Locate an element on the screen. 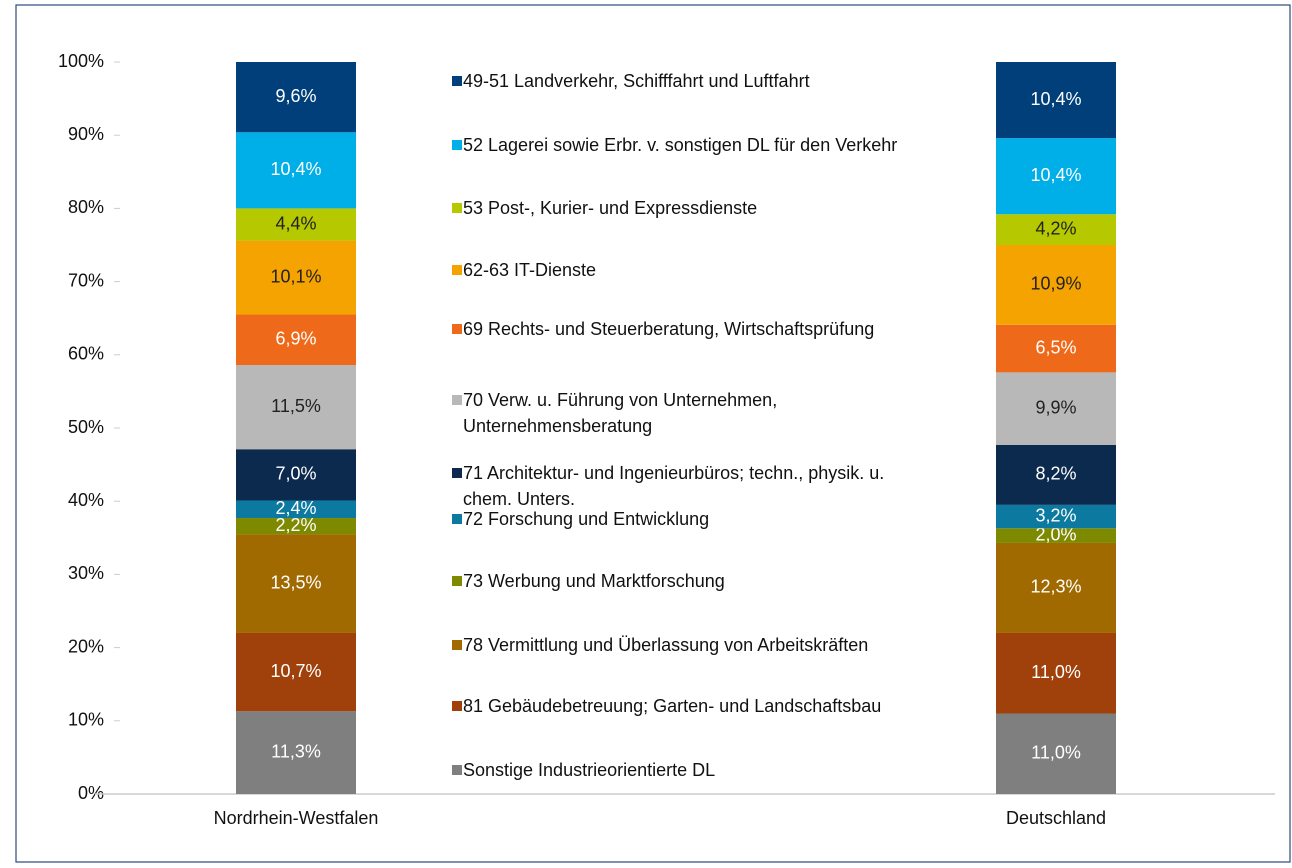 The image size is (1292, 868). data-label: 10,7% is located at coordinates (295, 671).